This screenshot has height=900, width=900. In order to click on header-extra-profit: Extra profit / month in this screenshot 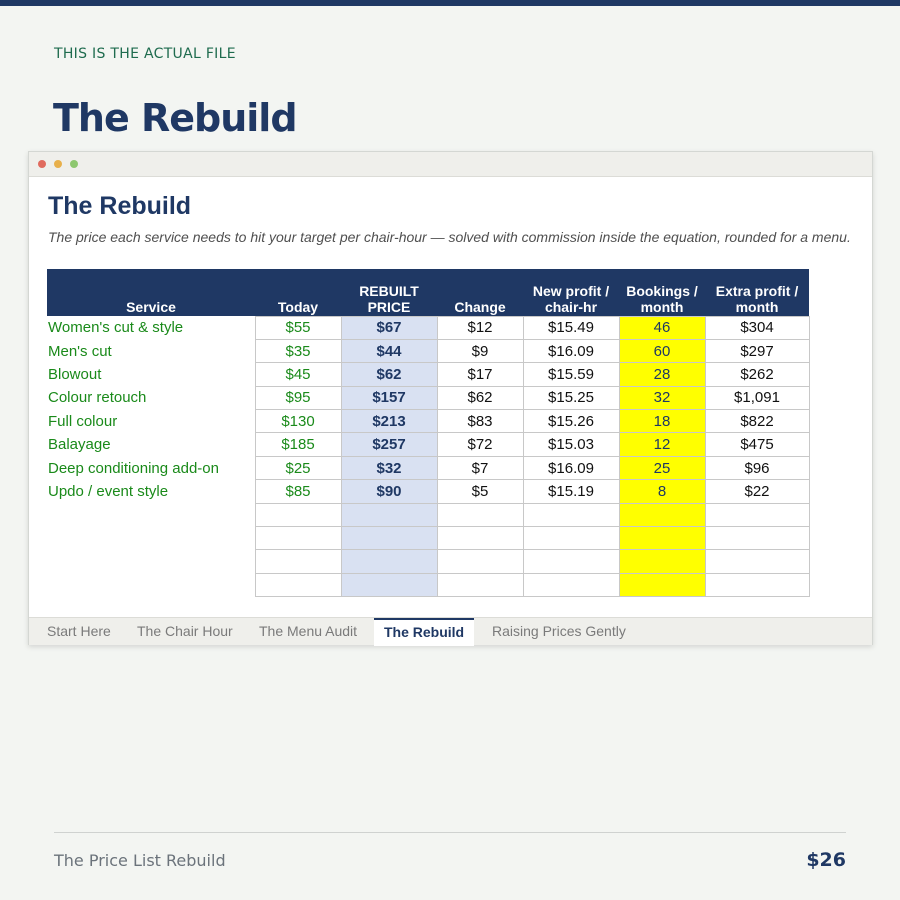, I will do `click(757, 292)`.